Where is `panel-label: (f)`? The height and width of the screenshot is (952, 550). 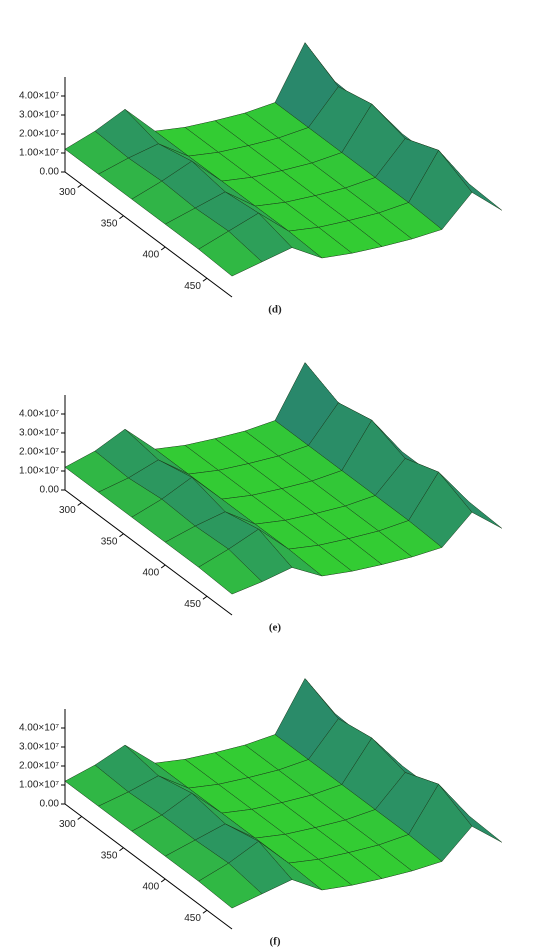
panel-label: (f) is located at coordinates (275, 942).